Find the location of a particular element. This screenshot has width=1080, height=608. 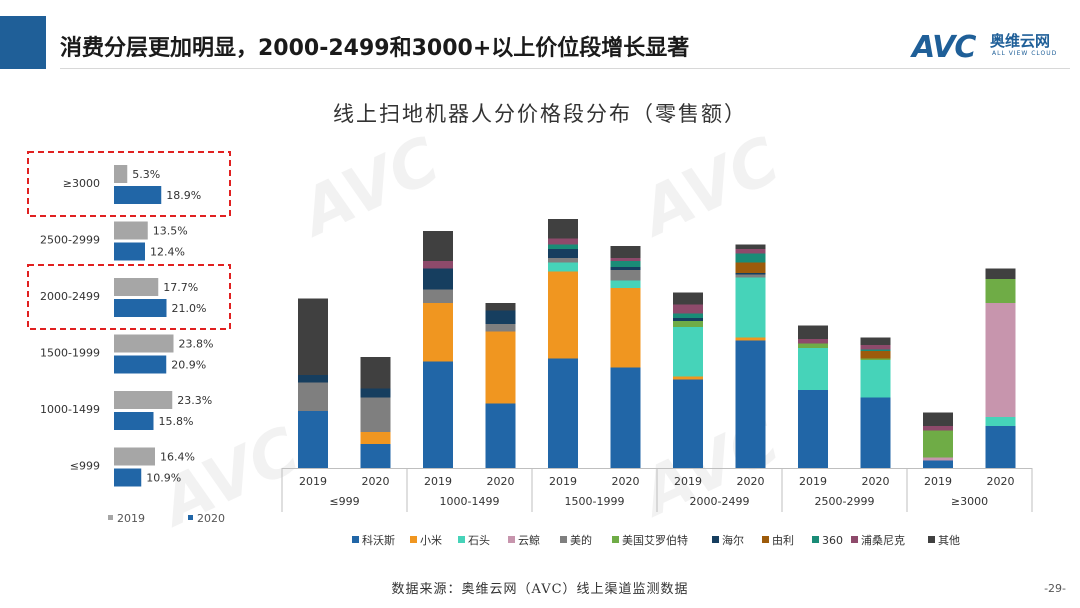

legend-swatch-2020 is located at coordinates (190, 517).